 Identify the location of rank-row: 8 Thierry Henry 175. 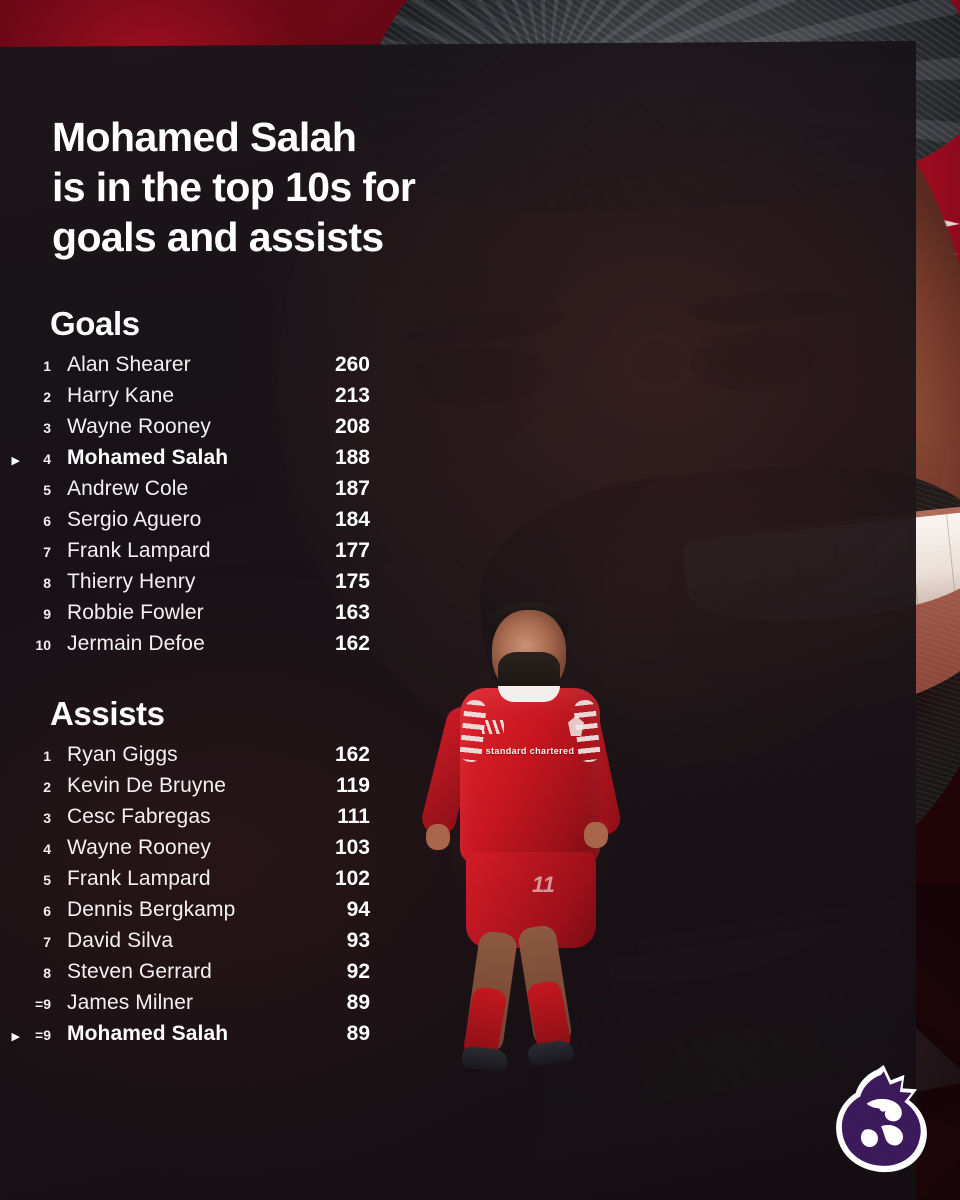
(200, 585).